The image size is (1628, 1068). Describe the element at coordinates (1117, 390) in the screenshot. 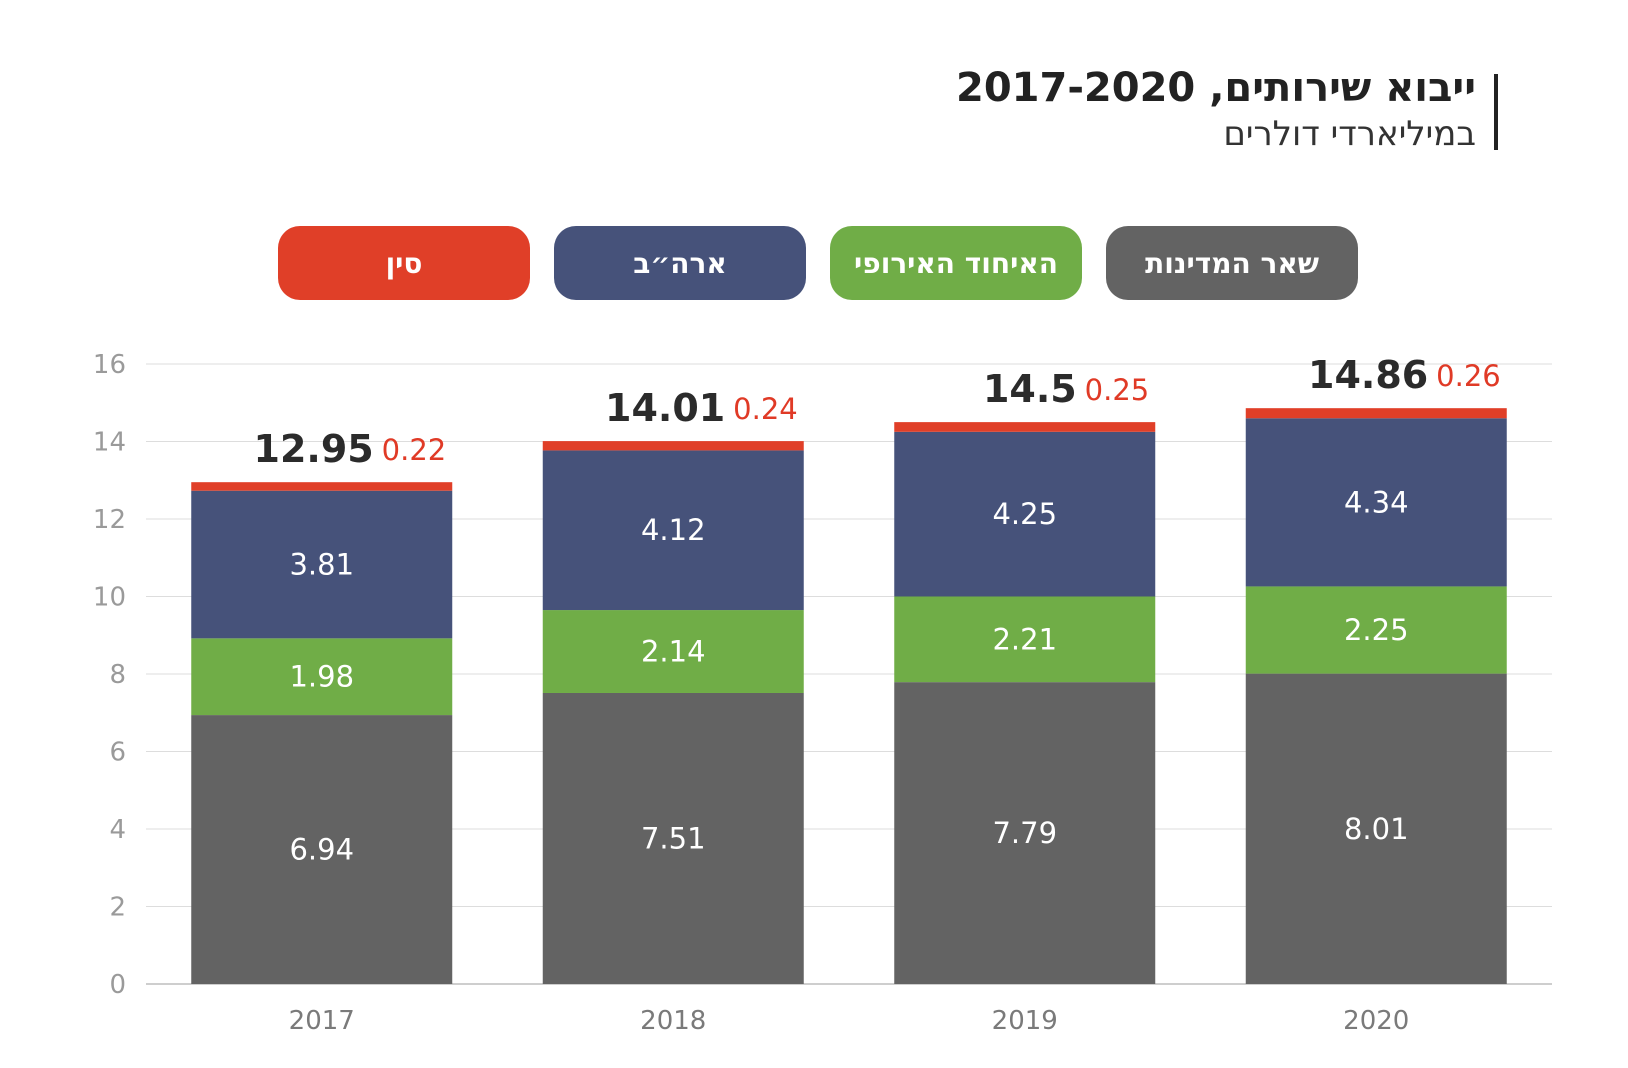

I see `china-value-label-2019: 0.25` at that location.